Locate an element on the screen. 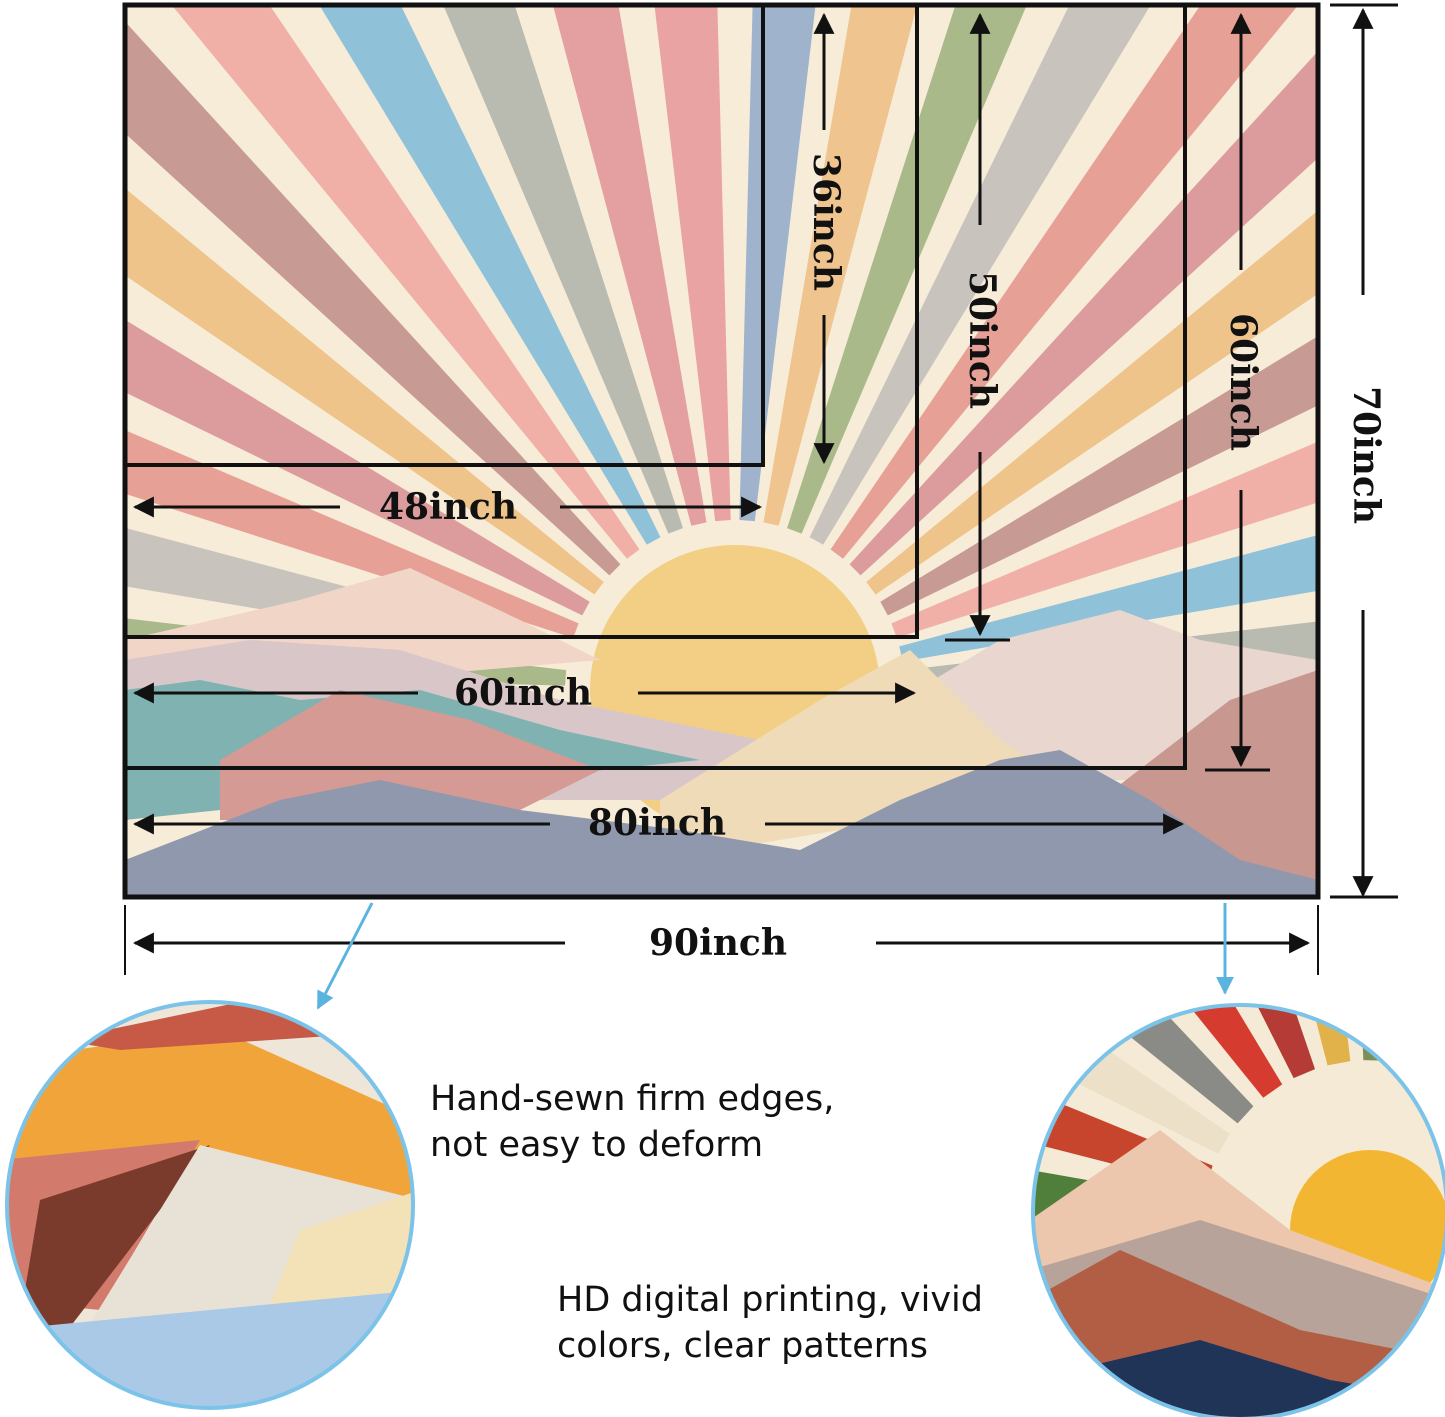 The width and height of the screenshot is (1445, 1417). callout-lines is located at coordinates (775, 956).